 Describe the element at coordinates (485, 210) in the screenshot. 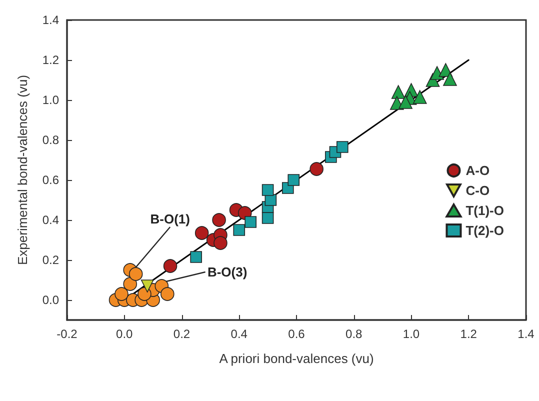

I see `legend-label: T(1)-O` at that location.